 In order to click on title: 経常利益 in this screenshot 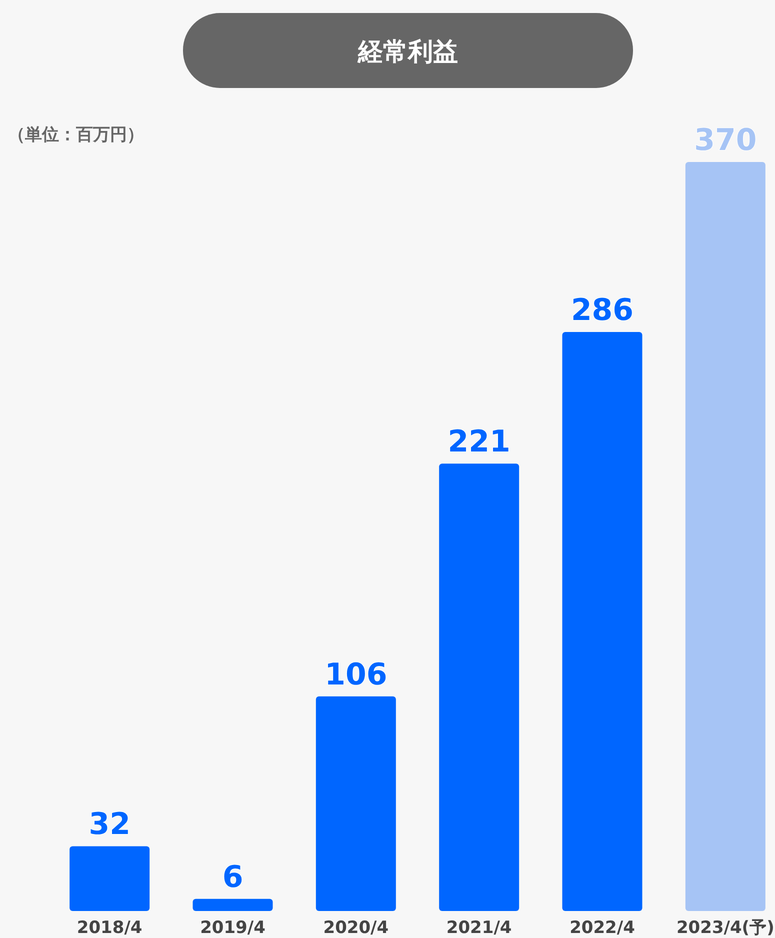, I will do `click(408, 50)`.